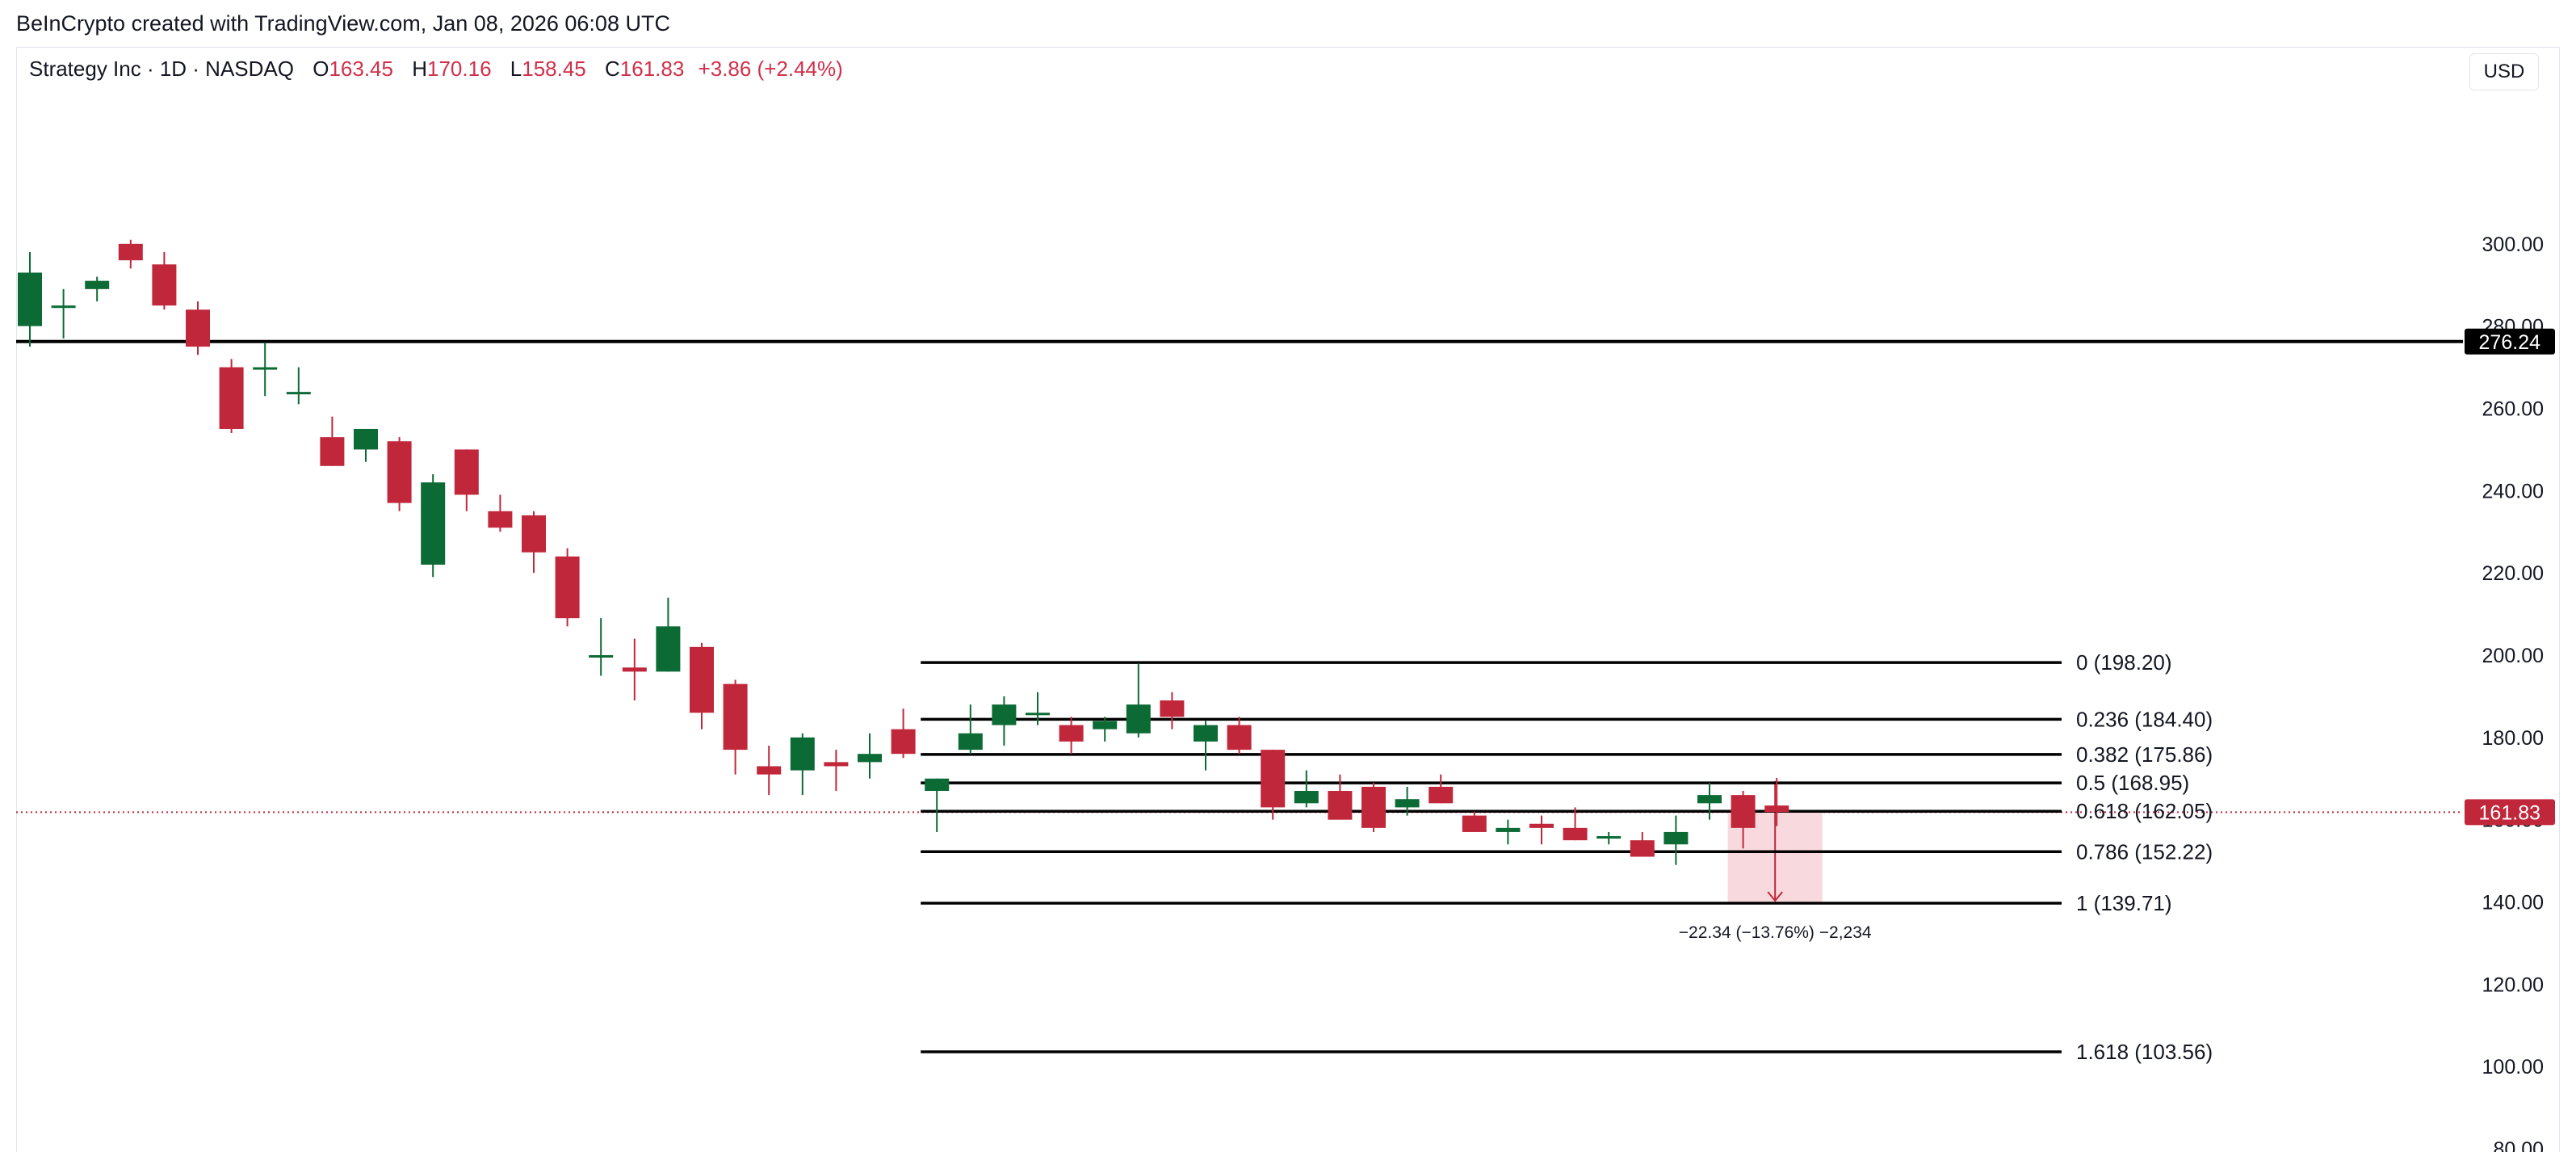 The width and height of the screenshot is (2576, 1152). What do you see at coordinates (2132, 783) in the screenshot?
I see `fib-level-label: 0.5 (168.95)` at bounding box center [2132, 783].